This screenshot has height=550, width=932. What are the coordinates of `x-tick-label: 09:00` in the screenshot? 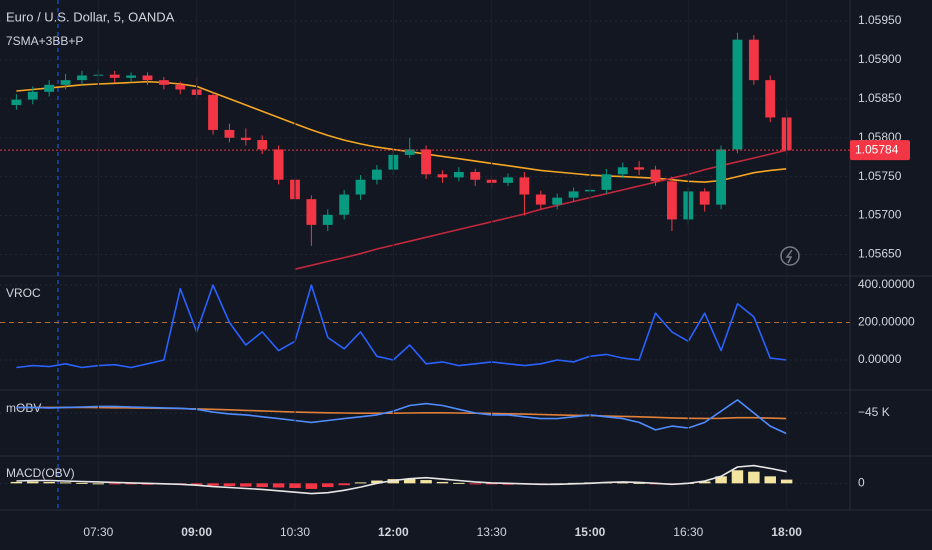 It's located at (196, 532).